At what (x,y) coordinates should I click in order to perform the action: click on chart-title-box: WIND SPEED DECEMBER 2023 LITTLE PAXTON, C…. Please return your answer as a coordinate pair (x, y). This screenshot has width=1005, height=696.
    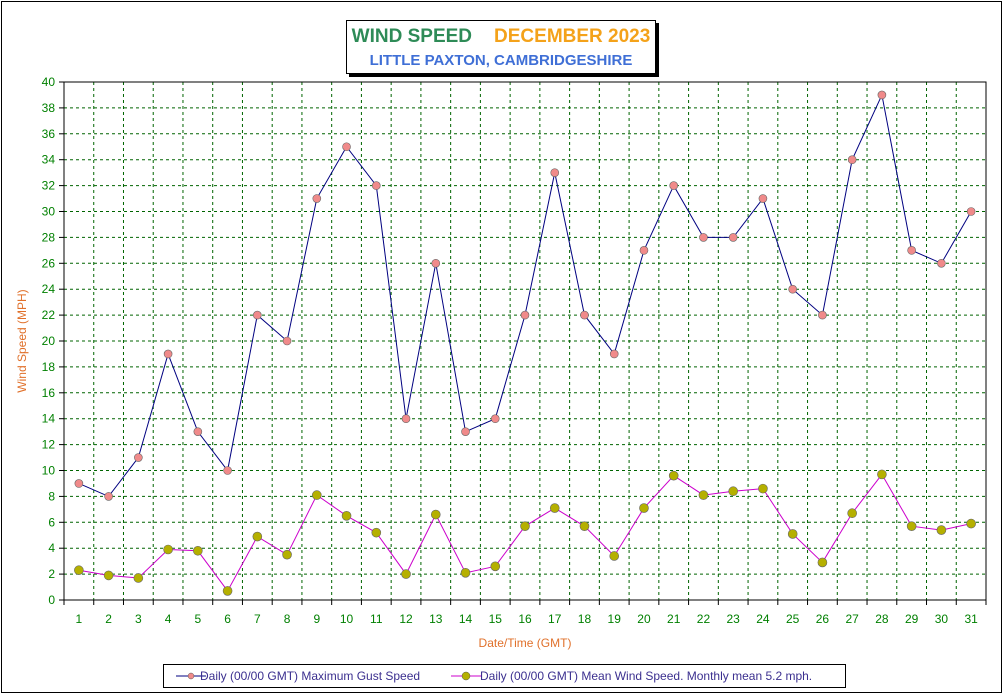
    Looking at the image, I should click on (501, 47).